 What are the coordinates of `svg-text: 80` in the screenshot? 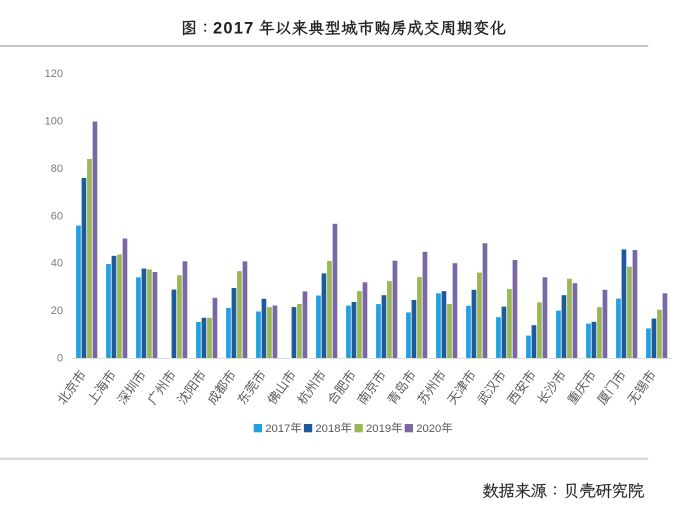 It's located at (57, 169).